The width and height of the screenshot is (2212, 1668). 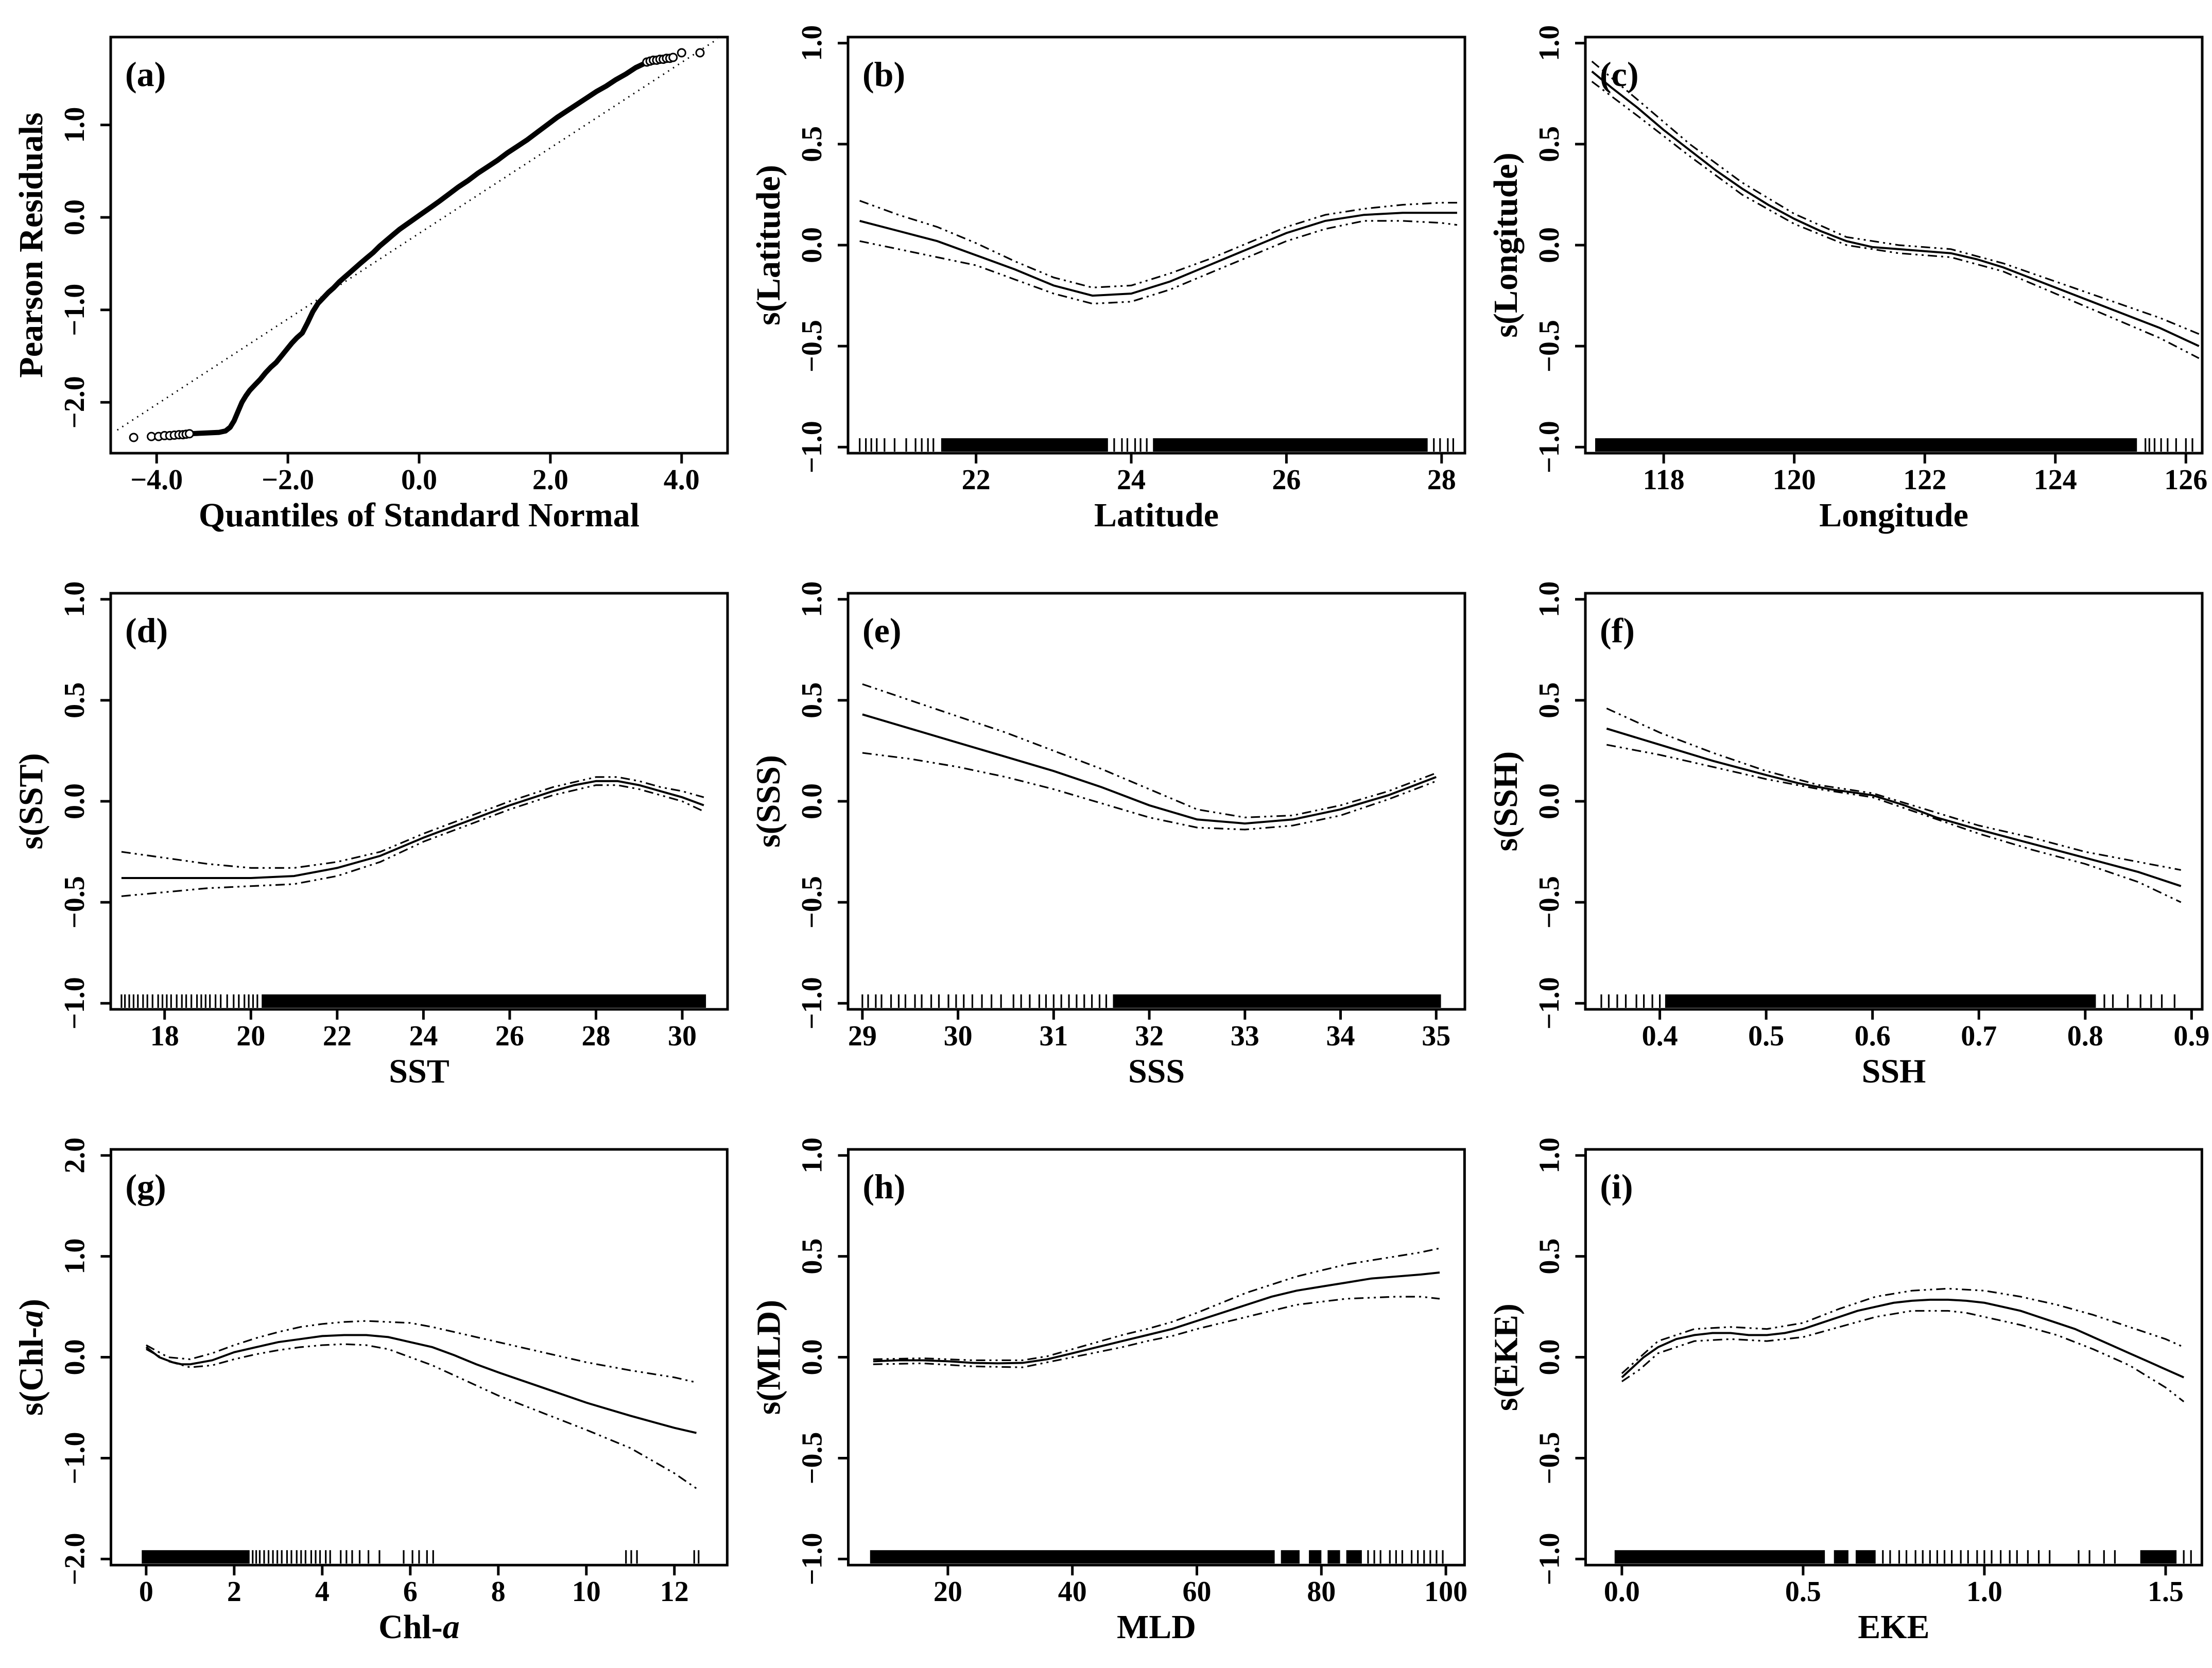 What do you see at coordinates (1340, 1036) in the screenshot?
I see `x-tick-label: 34` at bounding box center [1340, 1036].